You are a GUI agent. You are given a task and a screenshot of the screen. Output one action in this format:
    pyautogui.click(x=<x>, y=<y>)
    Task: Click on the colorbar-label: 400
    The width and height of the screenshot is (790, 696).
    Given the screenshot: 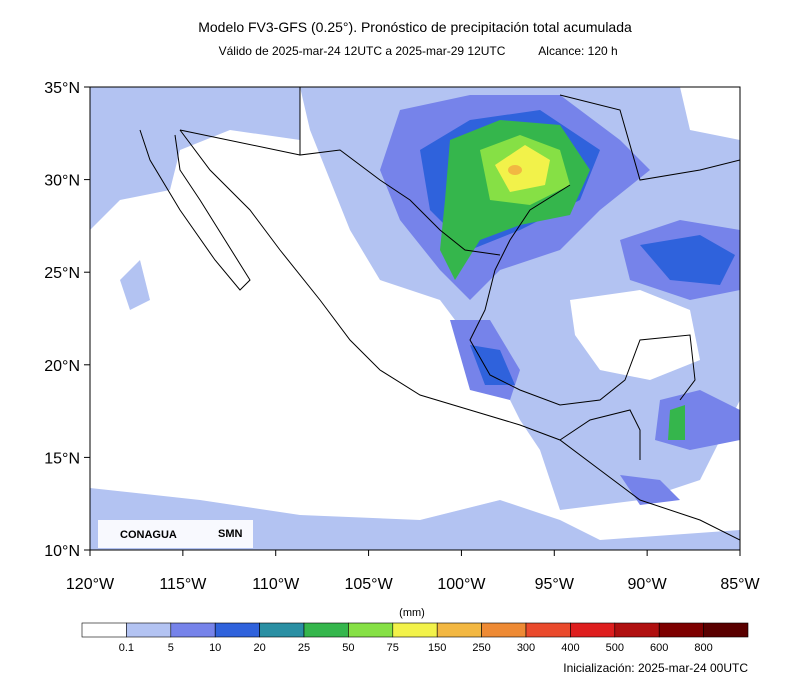 What is the action you would take?
    pyautogui.click(x=570, y=648)
    